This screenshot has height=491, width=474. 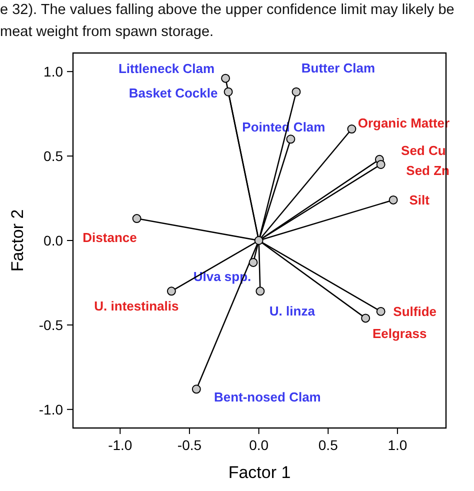 What do you see at coordinates (54, 71) in the screenshot?
I see `y-tick-label: 1.0` at bounding box center [54, 71].